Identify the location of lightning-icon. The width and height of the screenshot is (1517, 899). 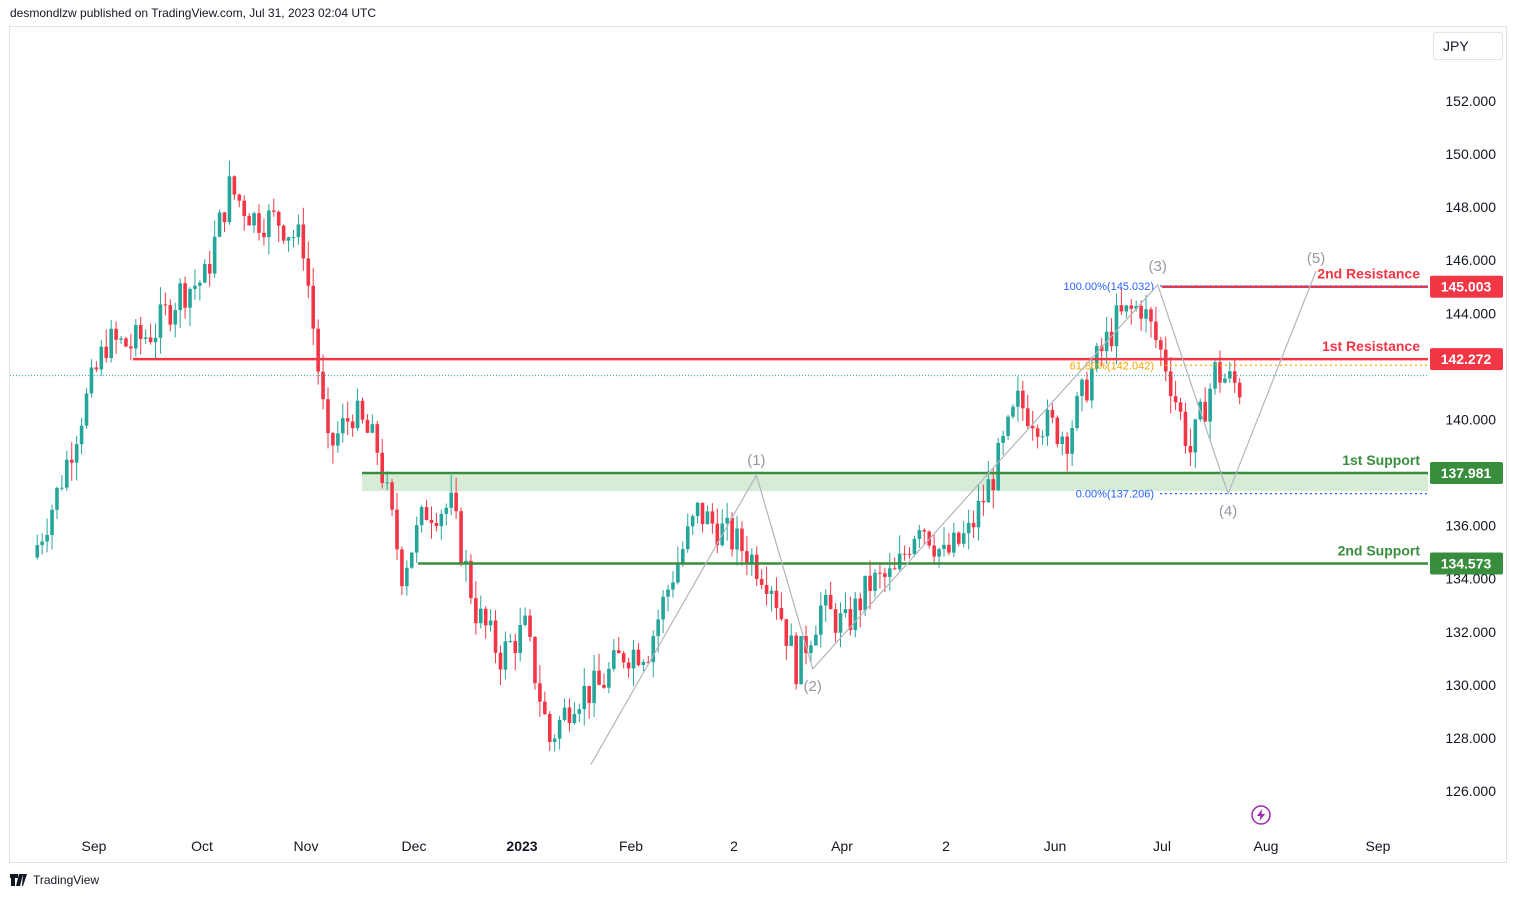
(1261, 815).